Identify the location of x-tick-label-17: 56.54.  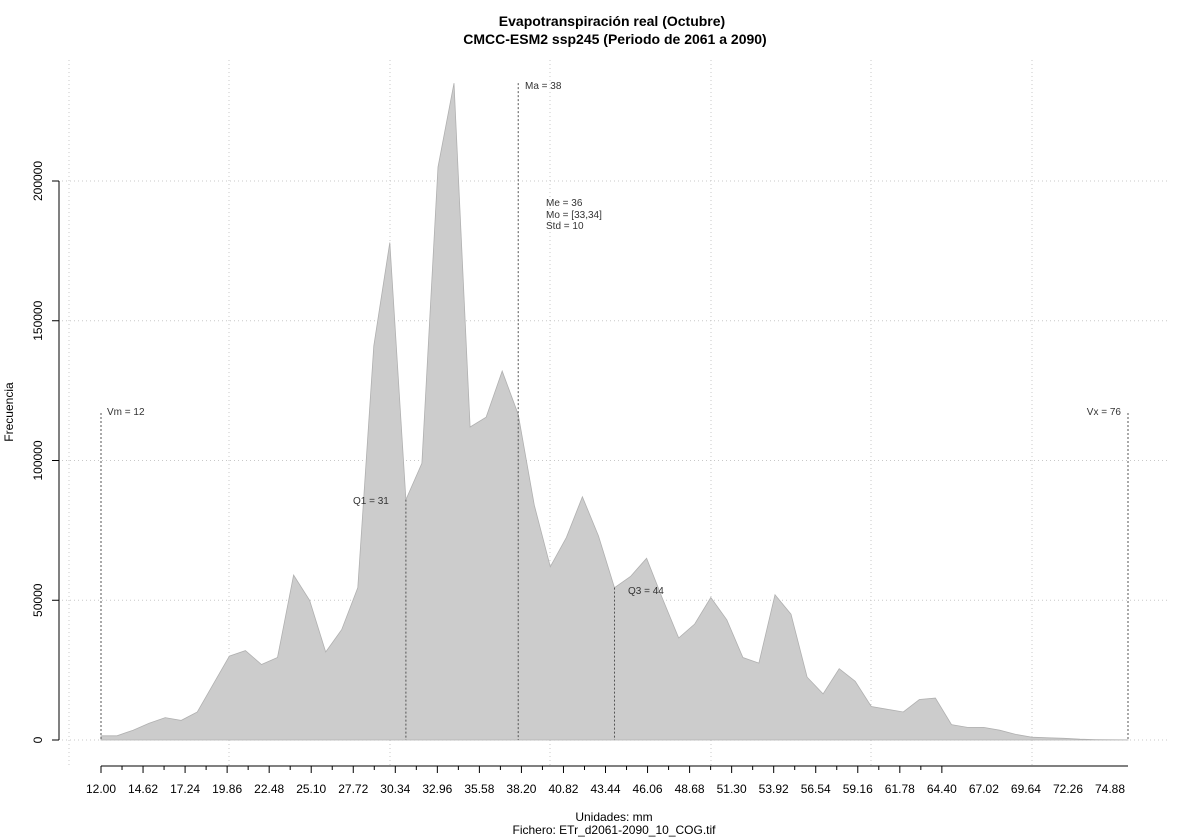
(816, 789).